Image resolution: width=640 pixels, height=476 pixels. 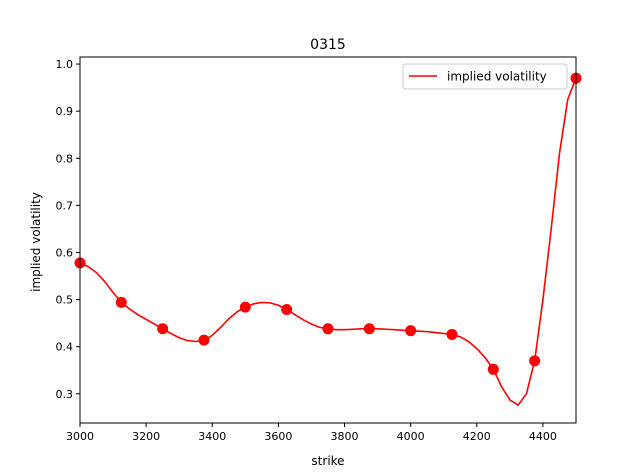 I want to click on legend-box, so click(x=485, y=76).